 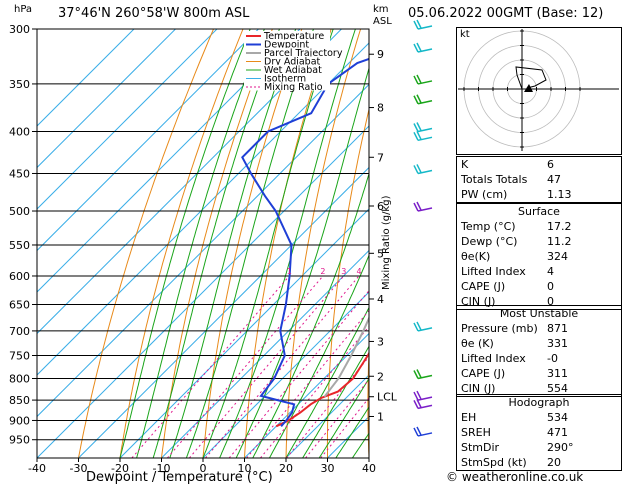 I want to click on section-title: Hodograph, so click(x=539, y=402).